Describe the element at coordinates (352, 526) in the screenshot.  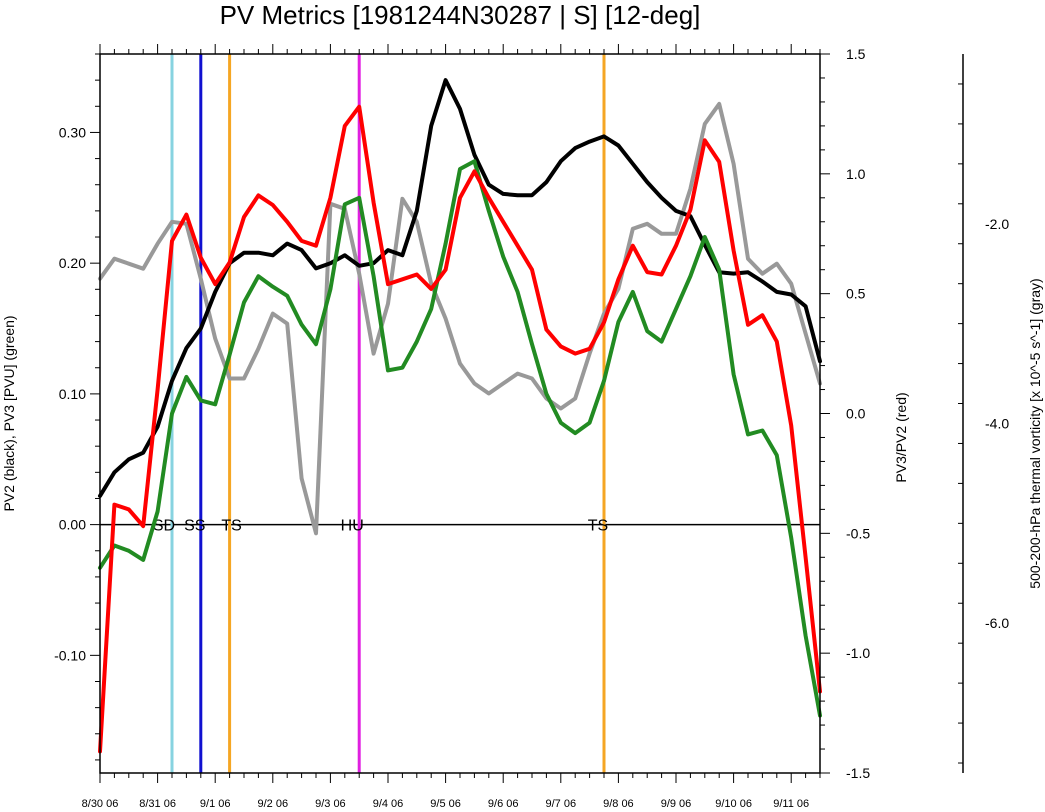
I see `event-label: HU` at that location.